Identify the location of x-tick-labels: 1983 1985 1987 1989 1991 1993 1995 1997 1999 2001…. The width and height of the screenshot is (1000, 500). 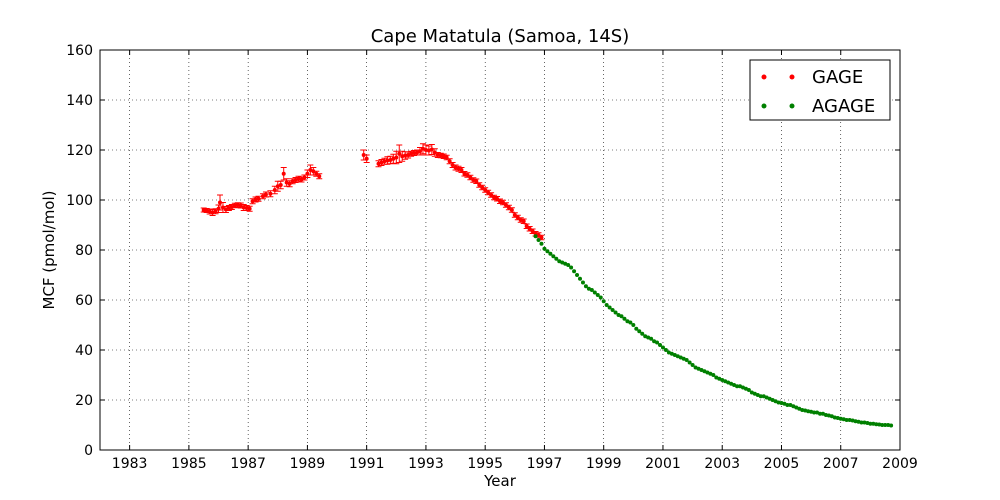
(515, 464).